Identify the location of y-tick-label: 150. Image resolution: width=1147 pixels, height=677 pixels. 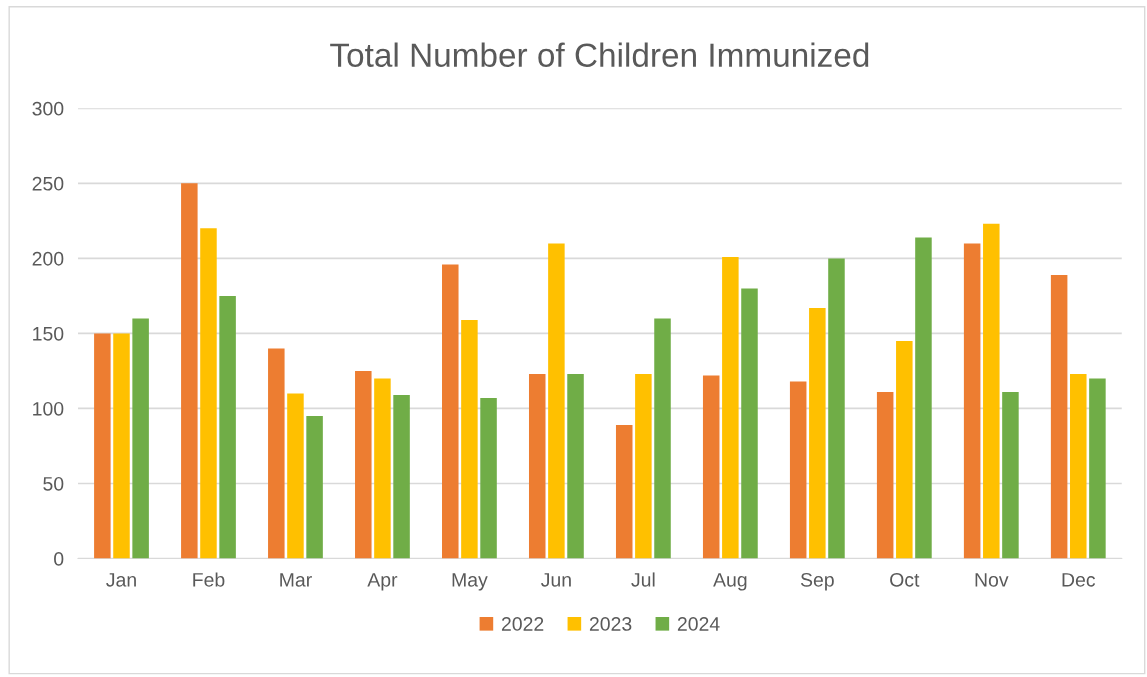
(48, 333).